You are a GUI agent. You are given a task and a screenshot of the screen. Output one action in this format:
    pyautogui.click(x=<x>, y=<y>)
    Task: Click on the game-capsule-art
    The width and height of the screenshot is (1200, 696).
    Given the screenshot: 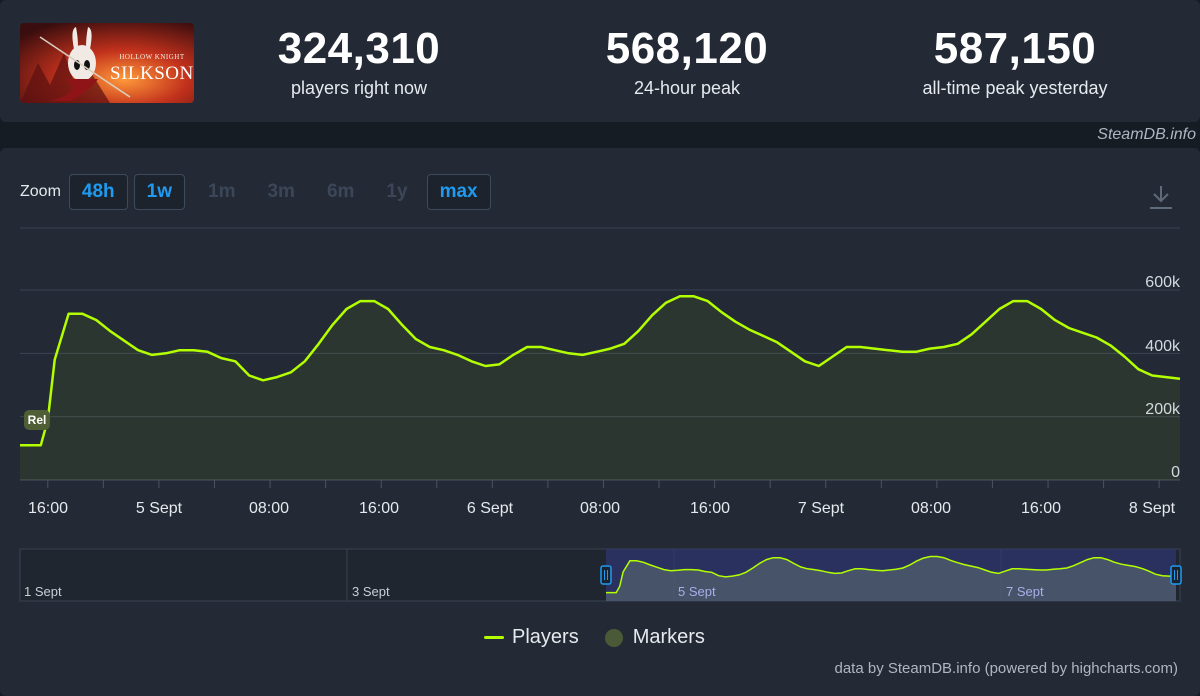 What is the action you would take?
    pyautogui.click(x=107, y=63)
    